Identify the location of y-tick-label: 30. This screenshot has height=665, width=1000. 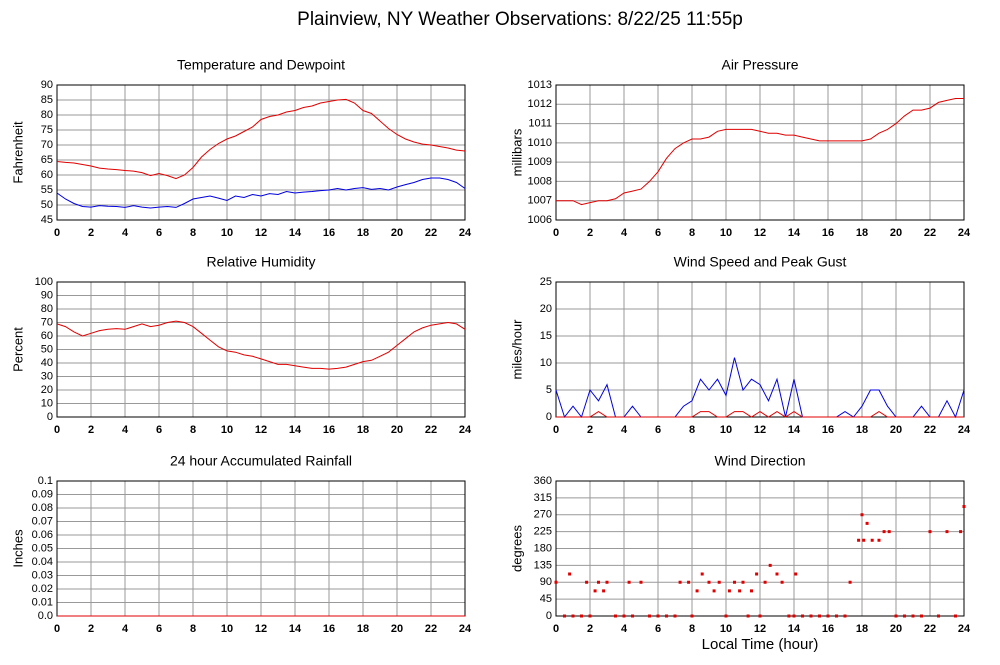
(47, 376).